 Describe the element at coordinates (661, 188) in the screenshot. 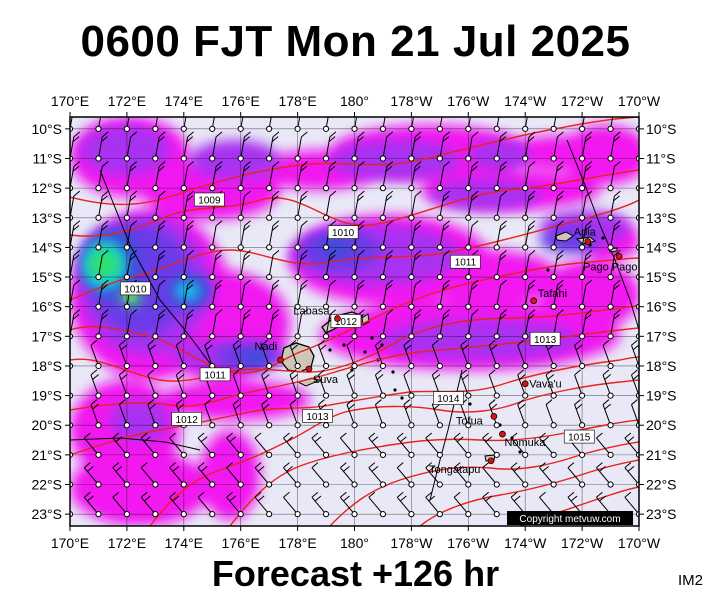

I see `lat-label-right: 12°S` at that location.